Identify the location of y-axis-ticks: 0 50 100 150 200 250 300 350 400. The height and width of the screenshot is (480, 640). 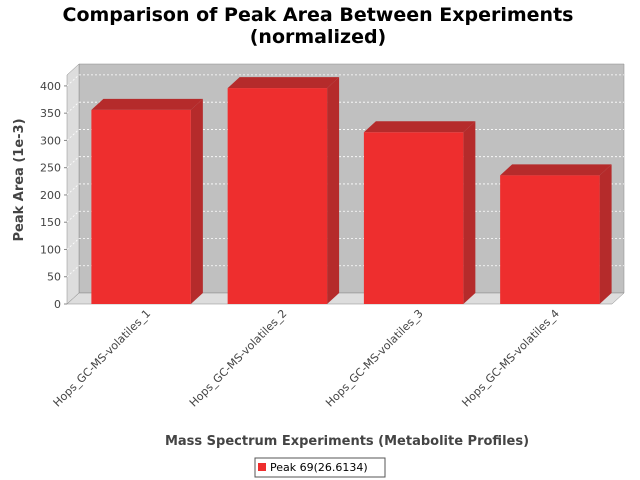
(53, 195).